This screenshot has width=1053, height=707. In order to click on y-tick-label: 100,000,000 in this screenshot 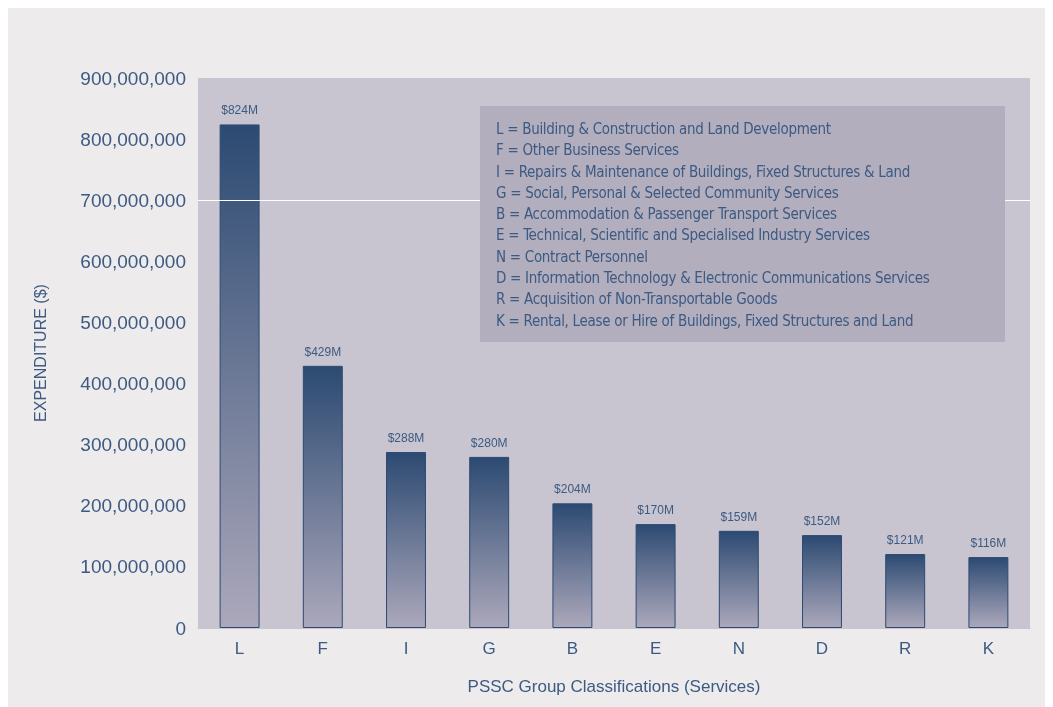, I will do `click(133, 567)`.